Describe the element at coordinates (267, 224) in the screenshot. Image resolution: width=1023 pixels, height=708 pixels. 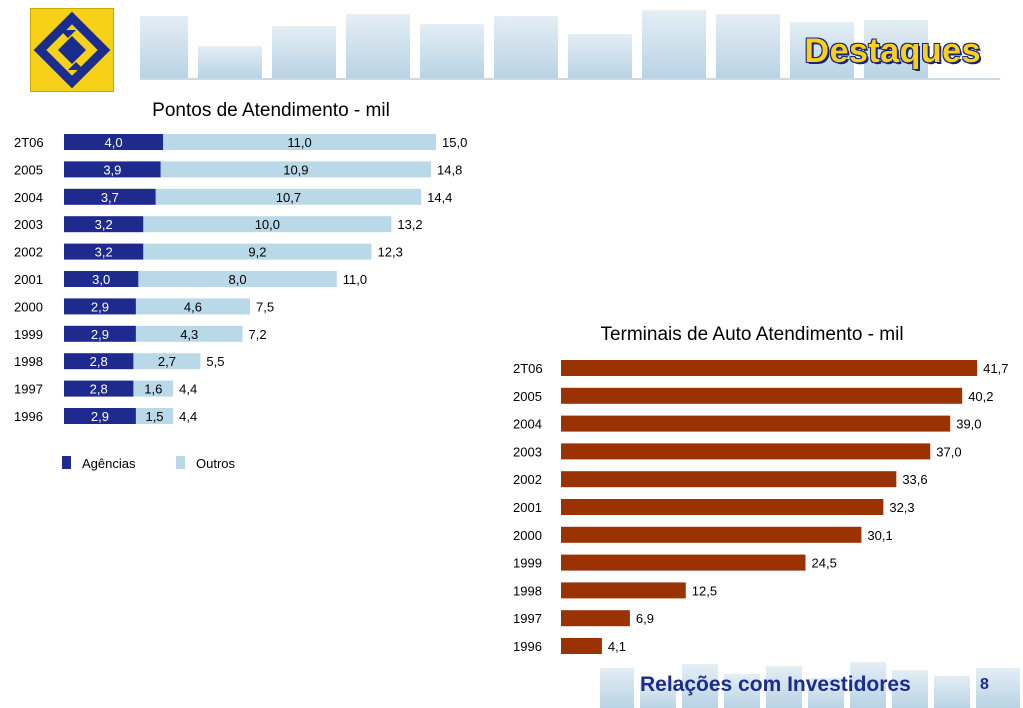
I see `data-label-outros: 10,0` at that location.